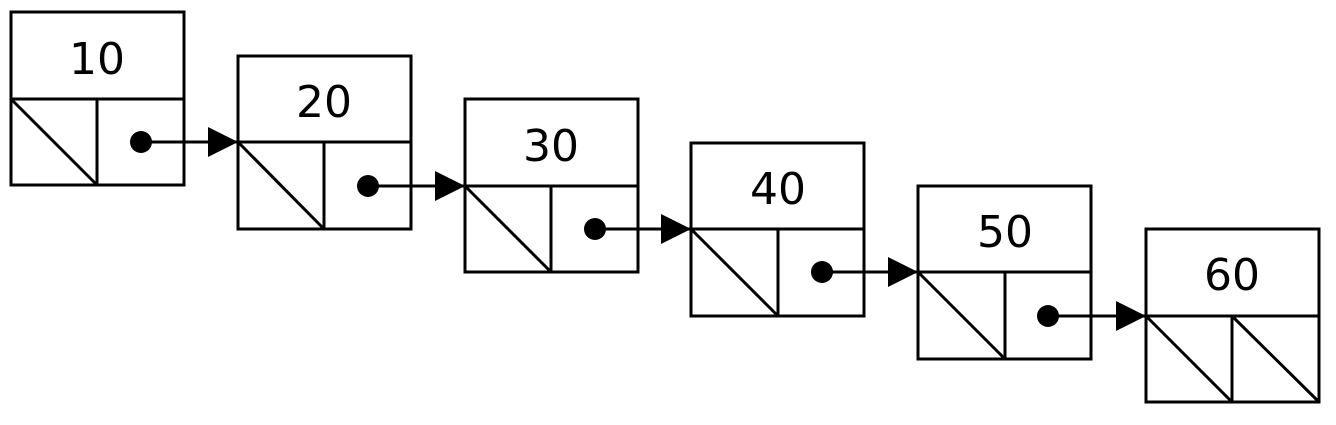  I want to click on node-value: 40, so click(778, 189).